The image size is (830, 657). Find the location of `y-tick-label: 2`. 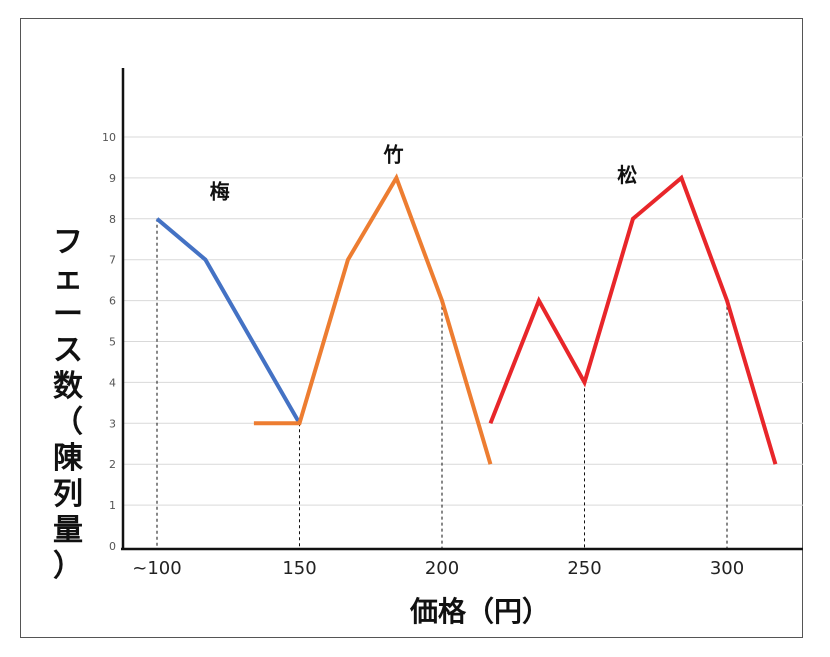

y-tick-label: 2 is located at coordinates (112, 464).